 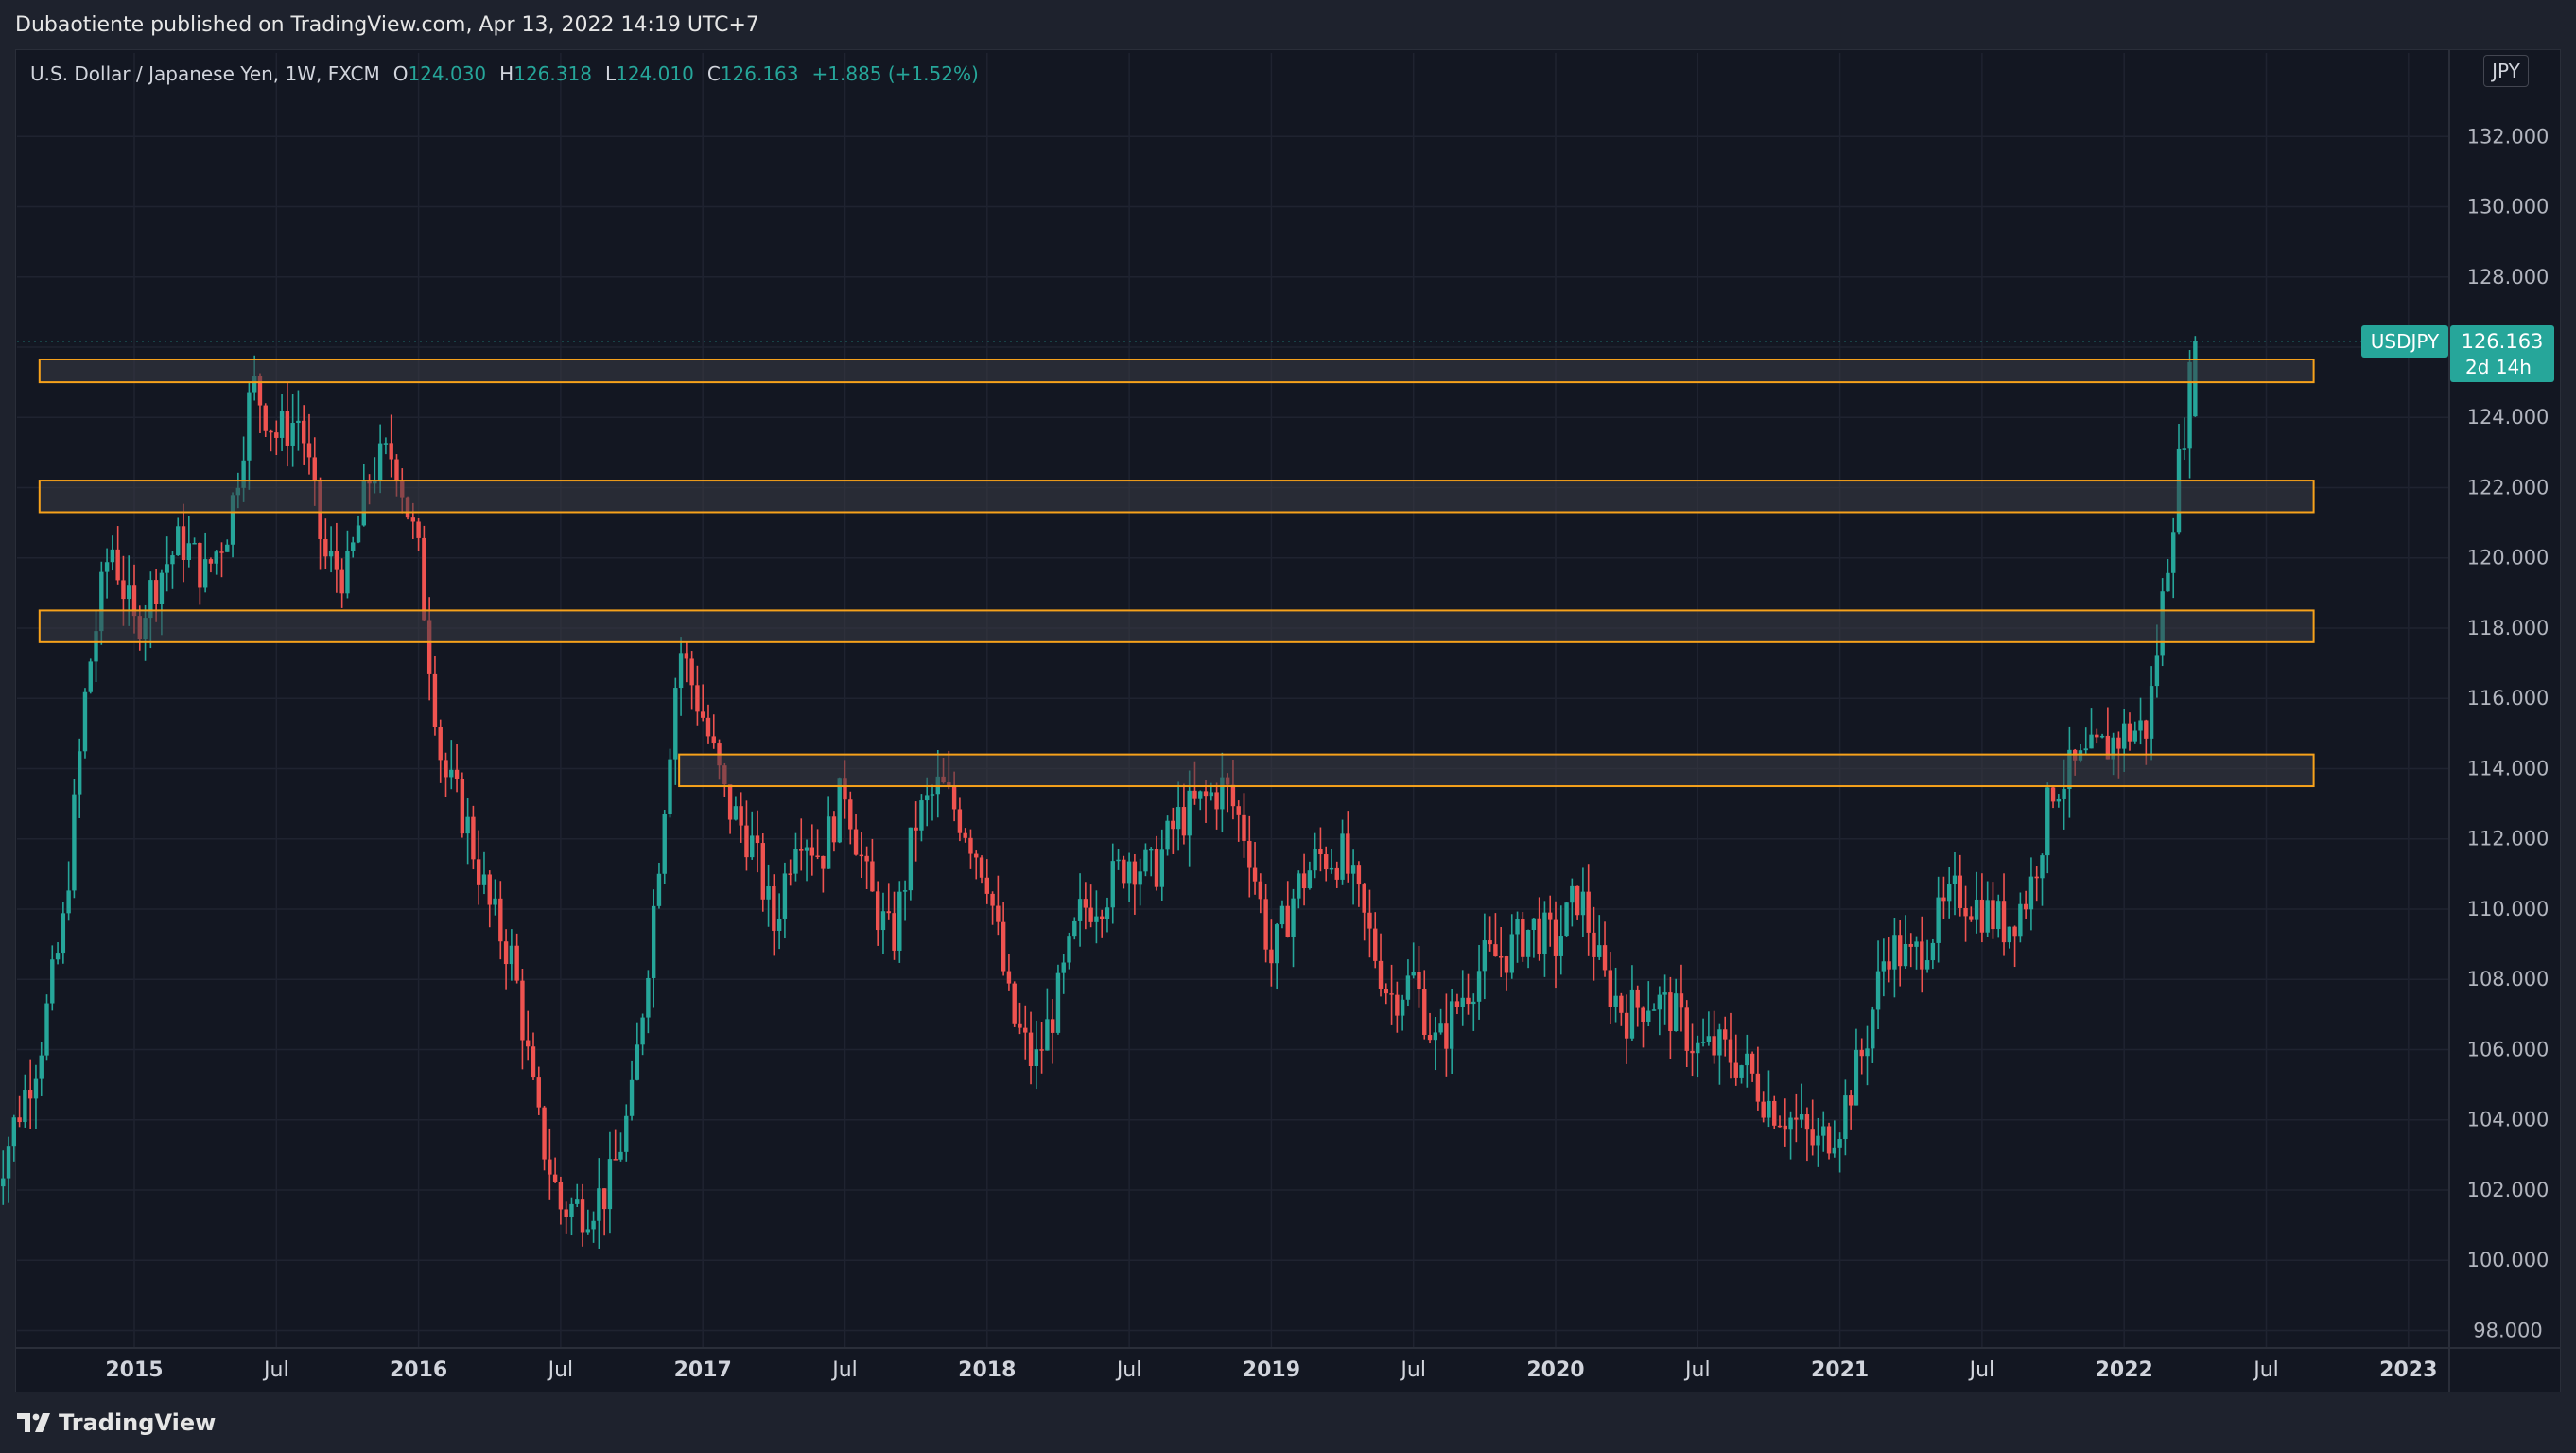 What do you see at coordinates (2405, 341) in the screenshot?
I see `ticker-tag-label: USDJPY` at bounding box center [2405, 341].